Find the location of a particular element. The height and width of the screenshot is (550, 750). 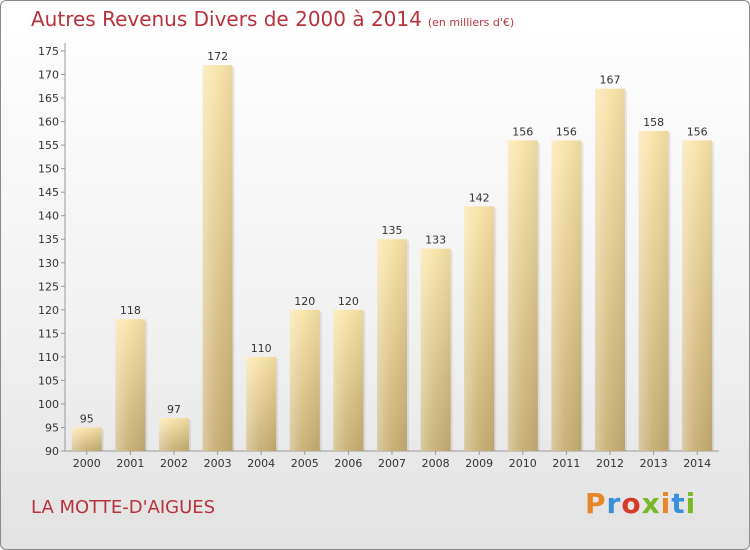

chart-title-text: Autres Revenus Divers de 2000 à 2014 is located at coordinates (226, 19).